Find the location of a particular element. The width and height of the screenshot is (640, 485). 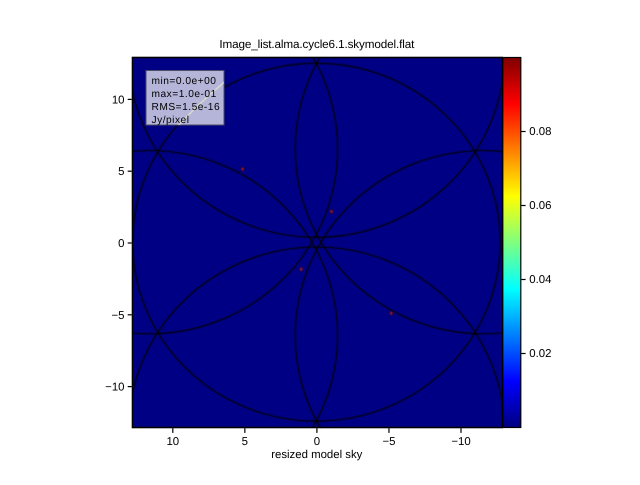

svg-text: Jy/pixel is located at coordinates (171, 120).